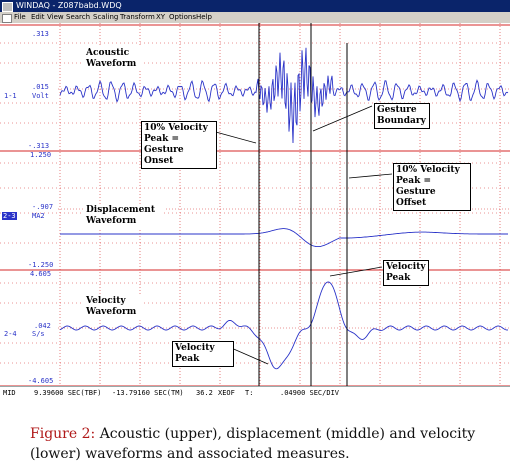 The image size is (510, 472). I want to click on velpeak-lower-arrow, so click(248, 355).